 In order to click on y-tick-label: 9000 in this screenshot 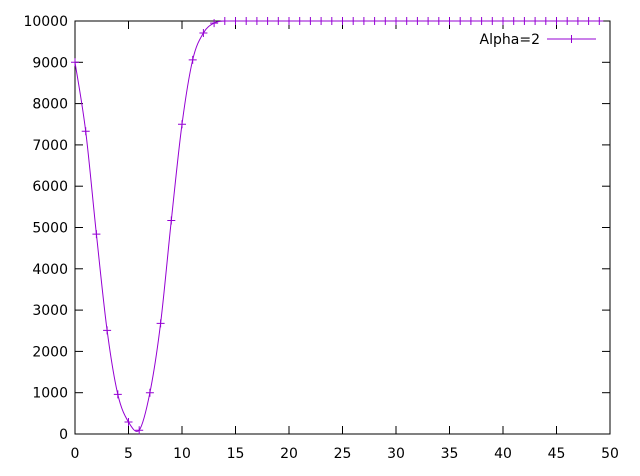, I will do `click(50, 63)`.